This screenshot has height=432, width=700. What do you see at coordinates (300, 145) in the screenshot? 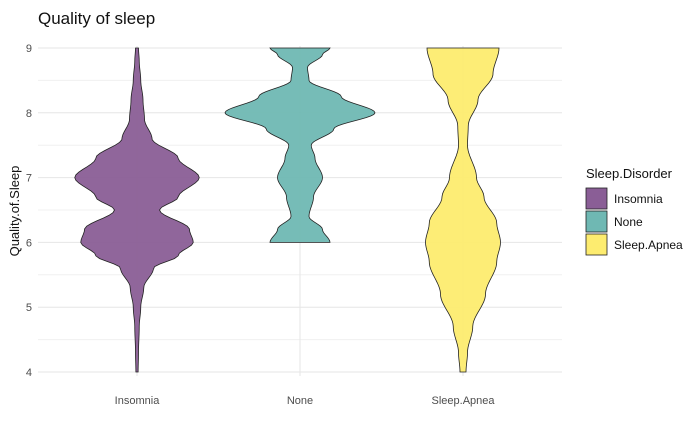
I see `violin-none` at bounding box center [300, 145].